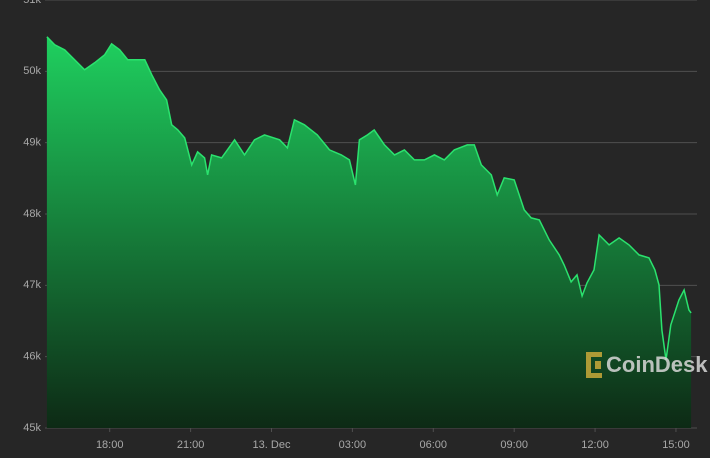 The width and height of the screenshot is (710, 458). Describe the element at coordinates (272, 445) in the screenshot. I see `x-tick-label: 13. Dec` at that location.